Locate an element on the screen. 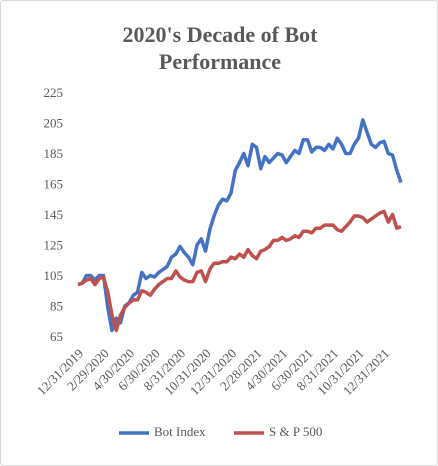  y-tick-label: 65 is located at coordinates (56, 336).